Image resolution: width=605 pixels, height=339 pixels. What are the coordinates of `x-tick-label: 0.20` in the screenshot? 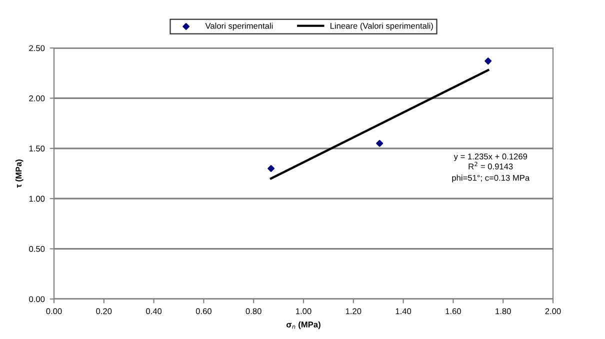 It's located at (104, 311).